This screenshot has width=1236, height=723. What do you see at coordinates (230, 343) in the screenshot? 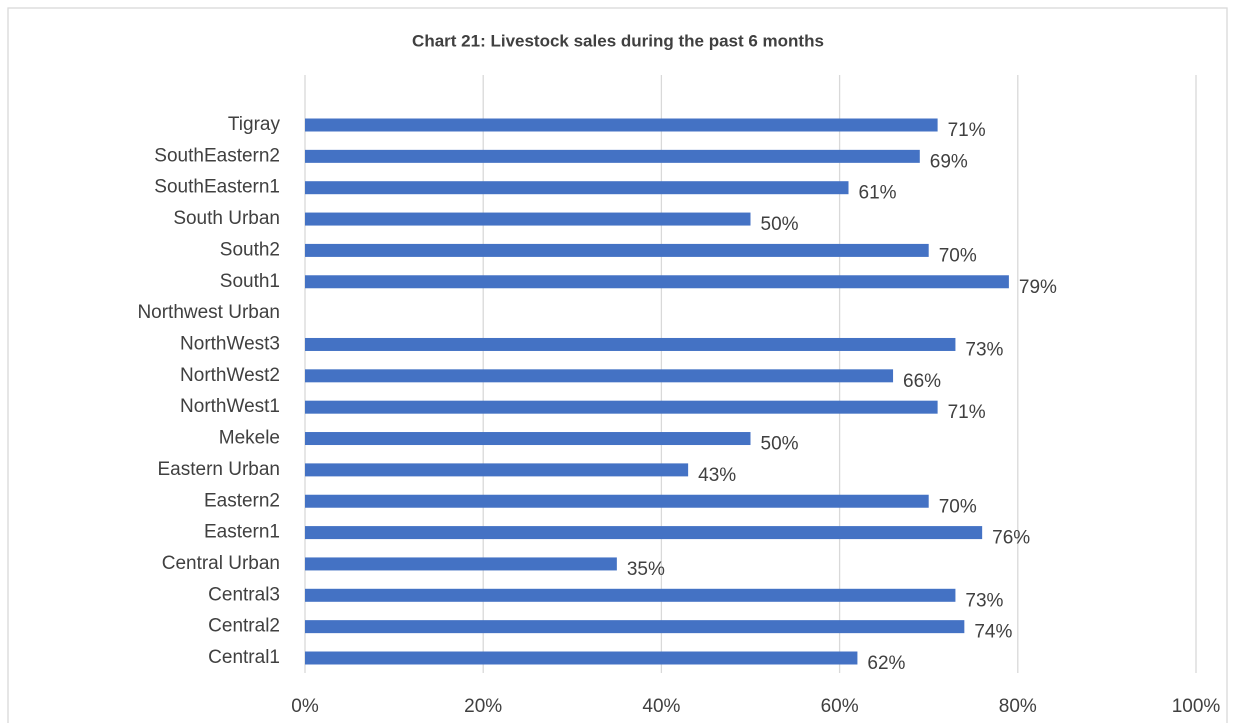
I see `y-tick-label: NorthWest3` at bounding box center [230, 343].